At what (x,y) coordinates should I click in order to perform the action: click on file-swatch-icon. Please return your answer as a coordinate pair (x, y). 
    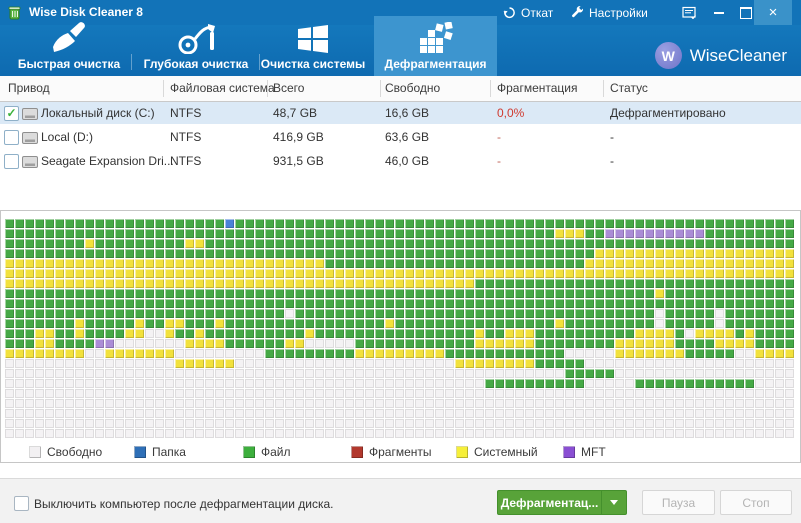
    Looking at the image, I should click on (249, 452).